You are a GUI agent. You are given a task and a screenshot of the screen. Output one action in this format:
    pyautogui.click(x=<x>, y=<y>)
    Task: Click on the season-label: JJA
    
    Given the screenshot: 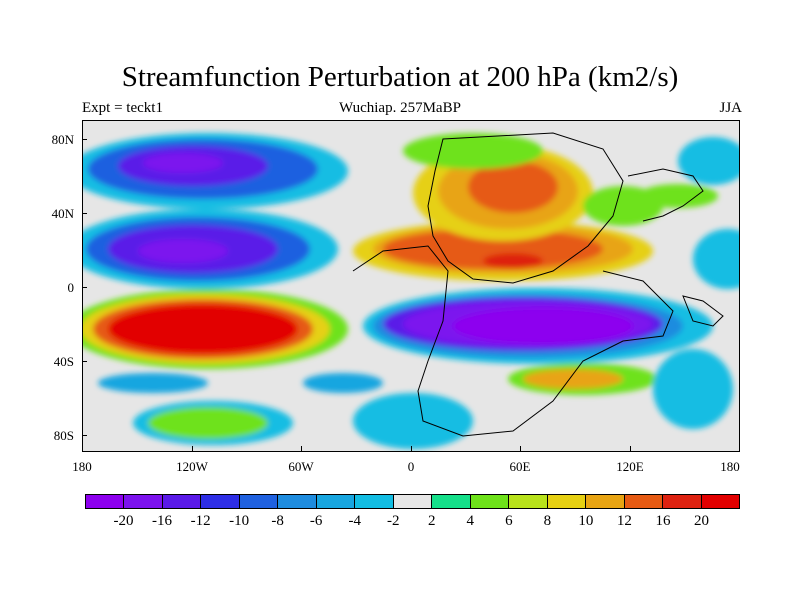 What is the action you would take?
    pyautogui.click(x=730, y=108)
    